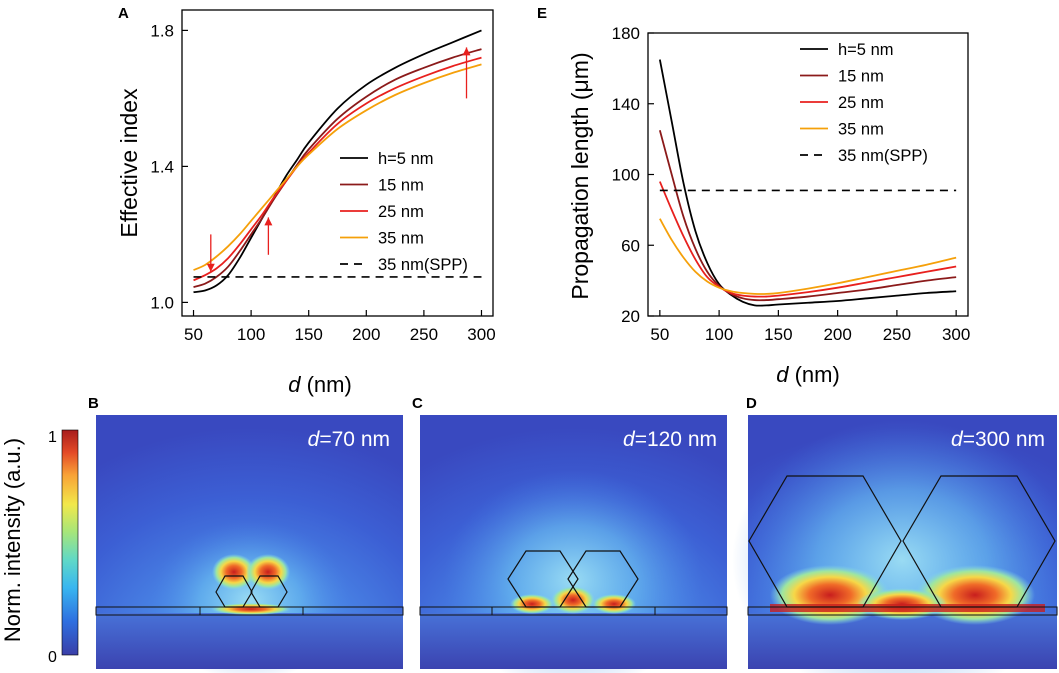 The height and width of the screenshot is (673, 1059). I want to click on field-label-d-value: =300 nm, so click(1004, 439).